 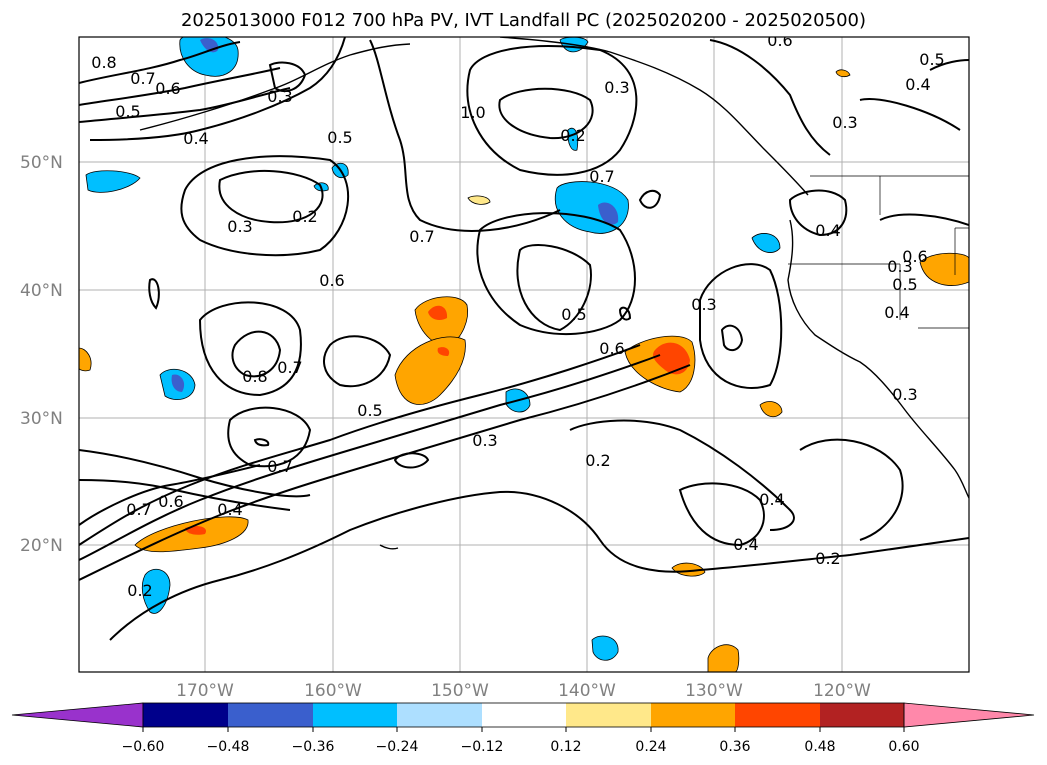 What do you see at coordinates (734, 747) in the screenshot?
I see `colorbar-tick-label: 0.36` at bounding box center [734, 747].